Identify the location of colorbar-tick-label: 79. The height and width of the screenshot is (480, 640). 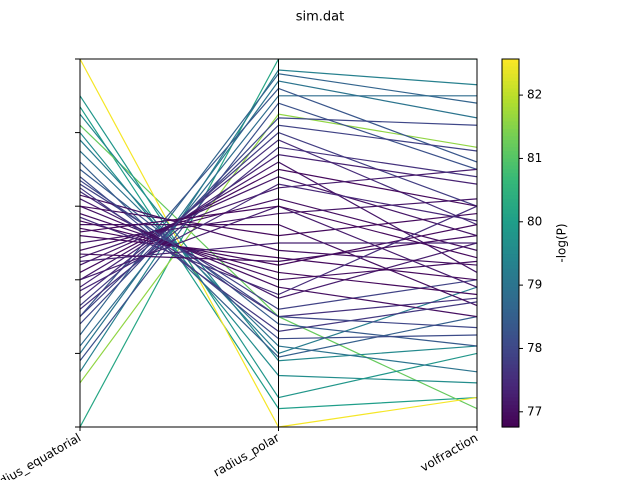
(534, 285).